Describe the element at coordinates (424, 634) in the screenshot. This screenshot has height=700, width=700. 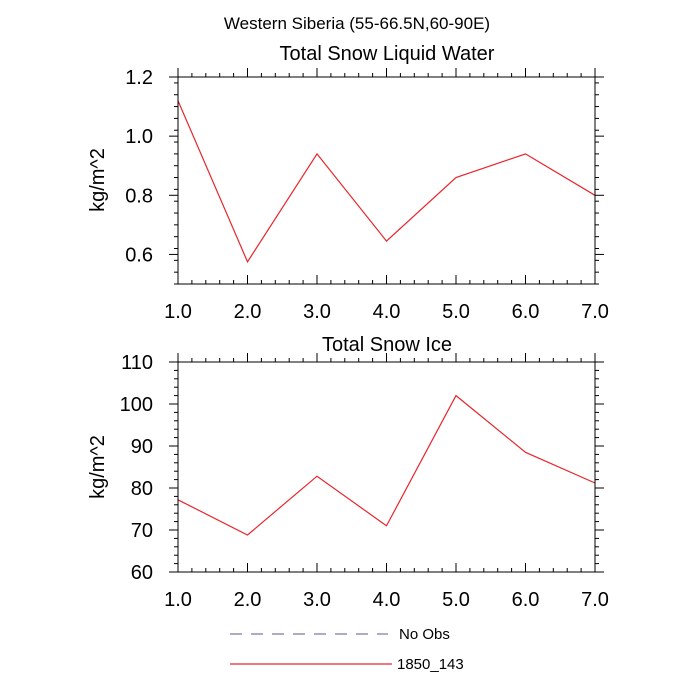
I see `legend-label-no-obs: No Obs` at that location.